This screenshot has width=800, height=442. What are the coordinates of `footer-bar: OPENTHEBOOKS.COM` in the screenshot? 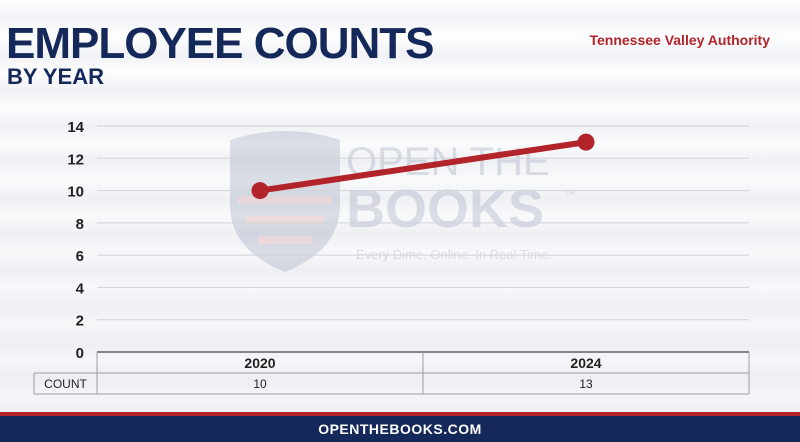 It's located at (400, 427).